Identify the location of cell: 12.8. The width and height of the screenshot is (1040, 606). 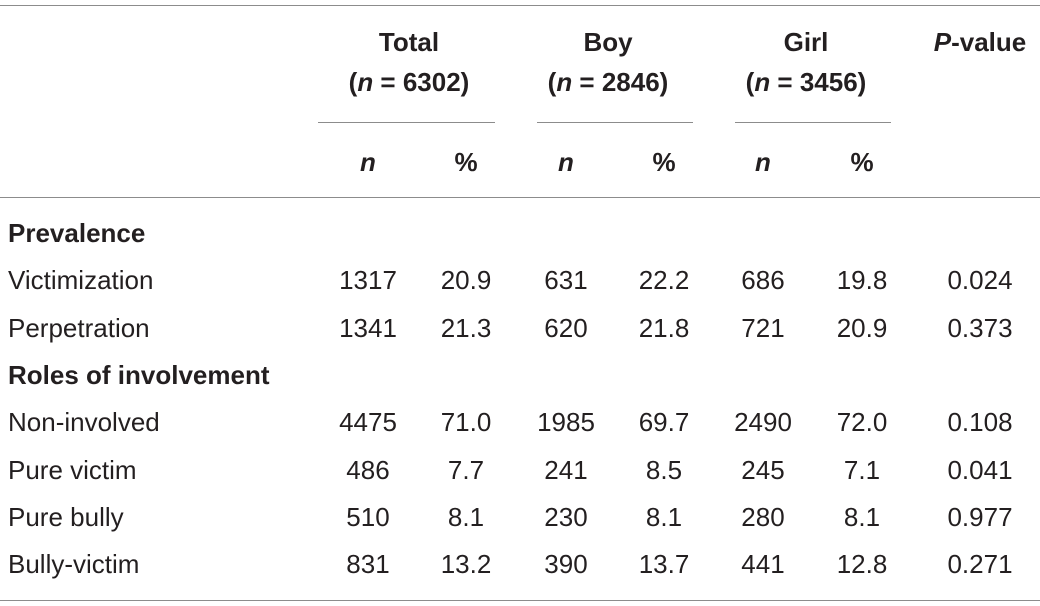
(862, 564).